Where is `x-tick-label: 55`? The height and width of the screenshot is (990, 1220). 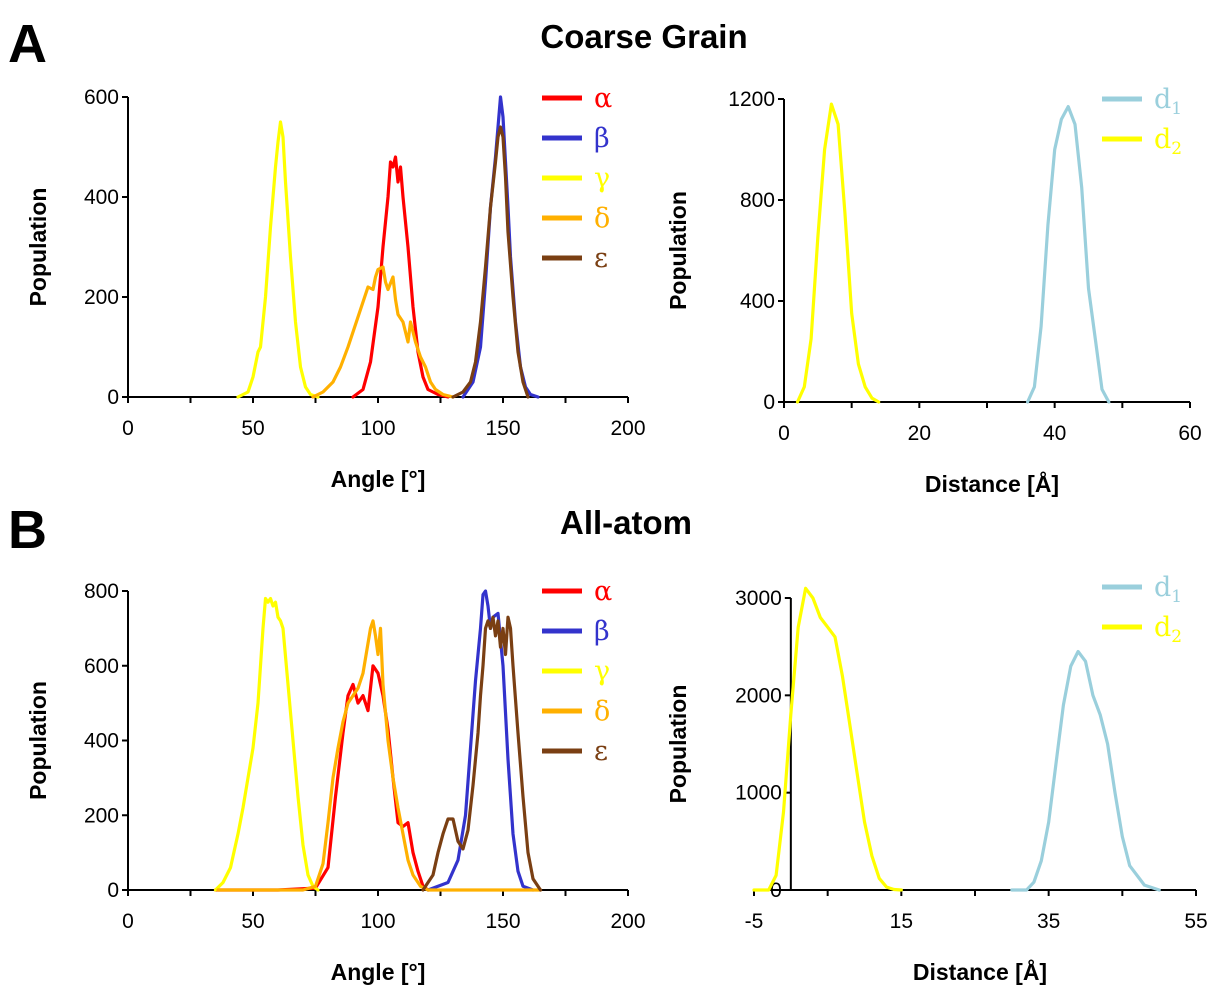
x-tick-label: 55 is located at coordinates (1195, 921).